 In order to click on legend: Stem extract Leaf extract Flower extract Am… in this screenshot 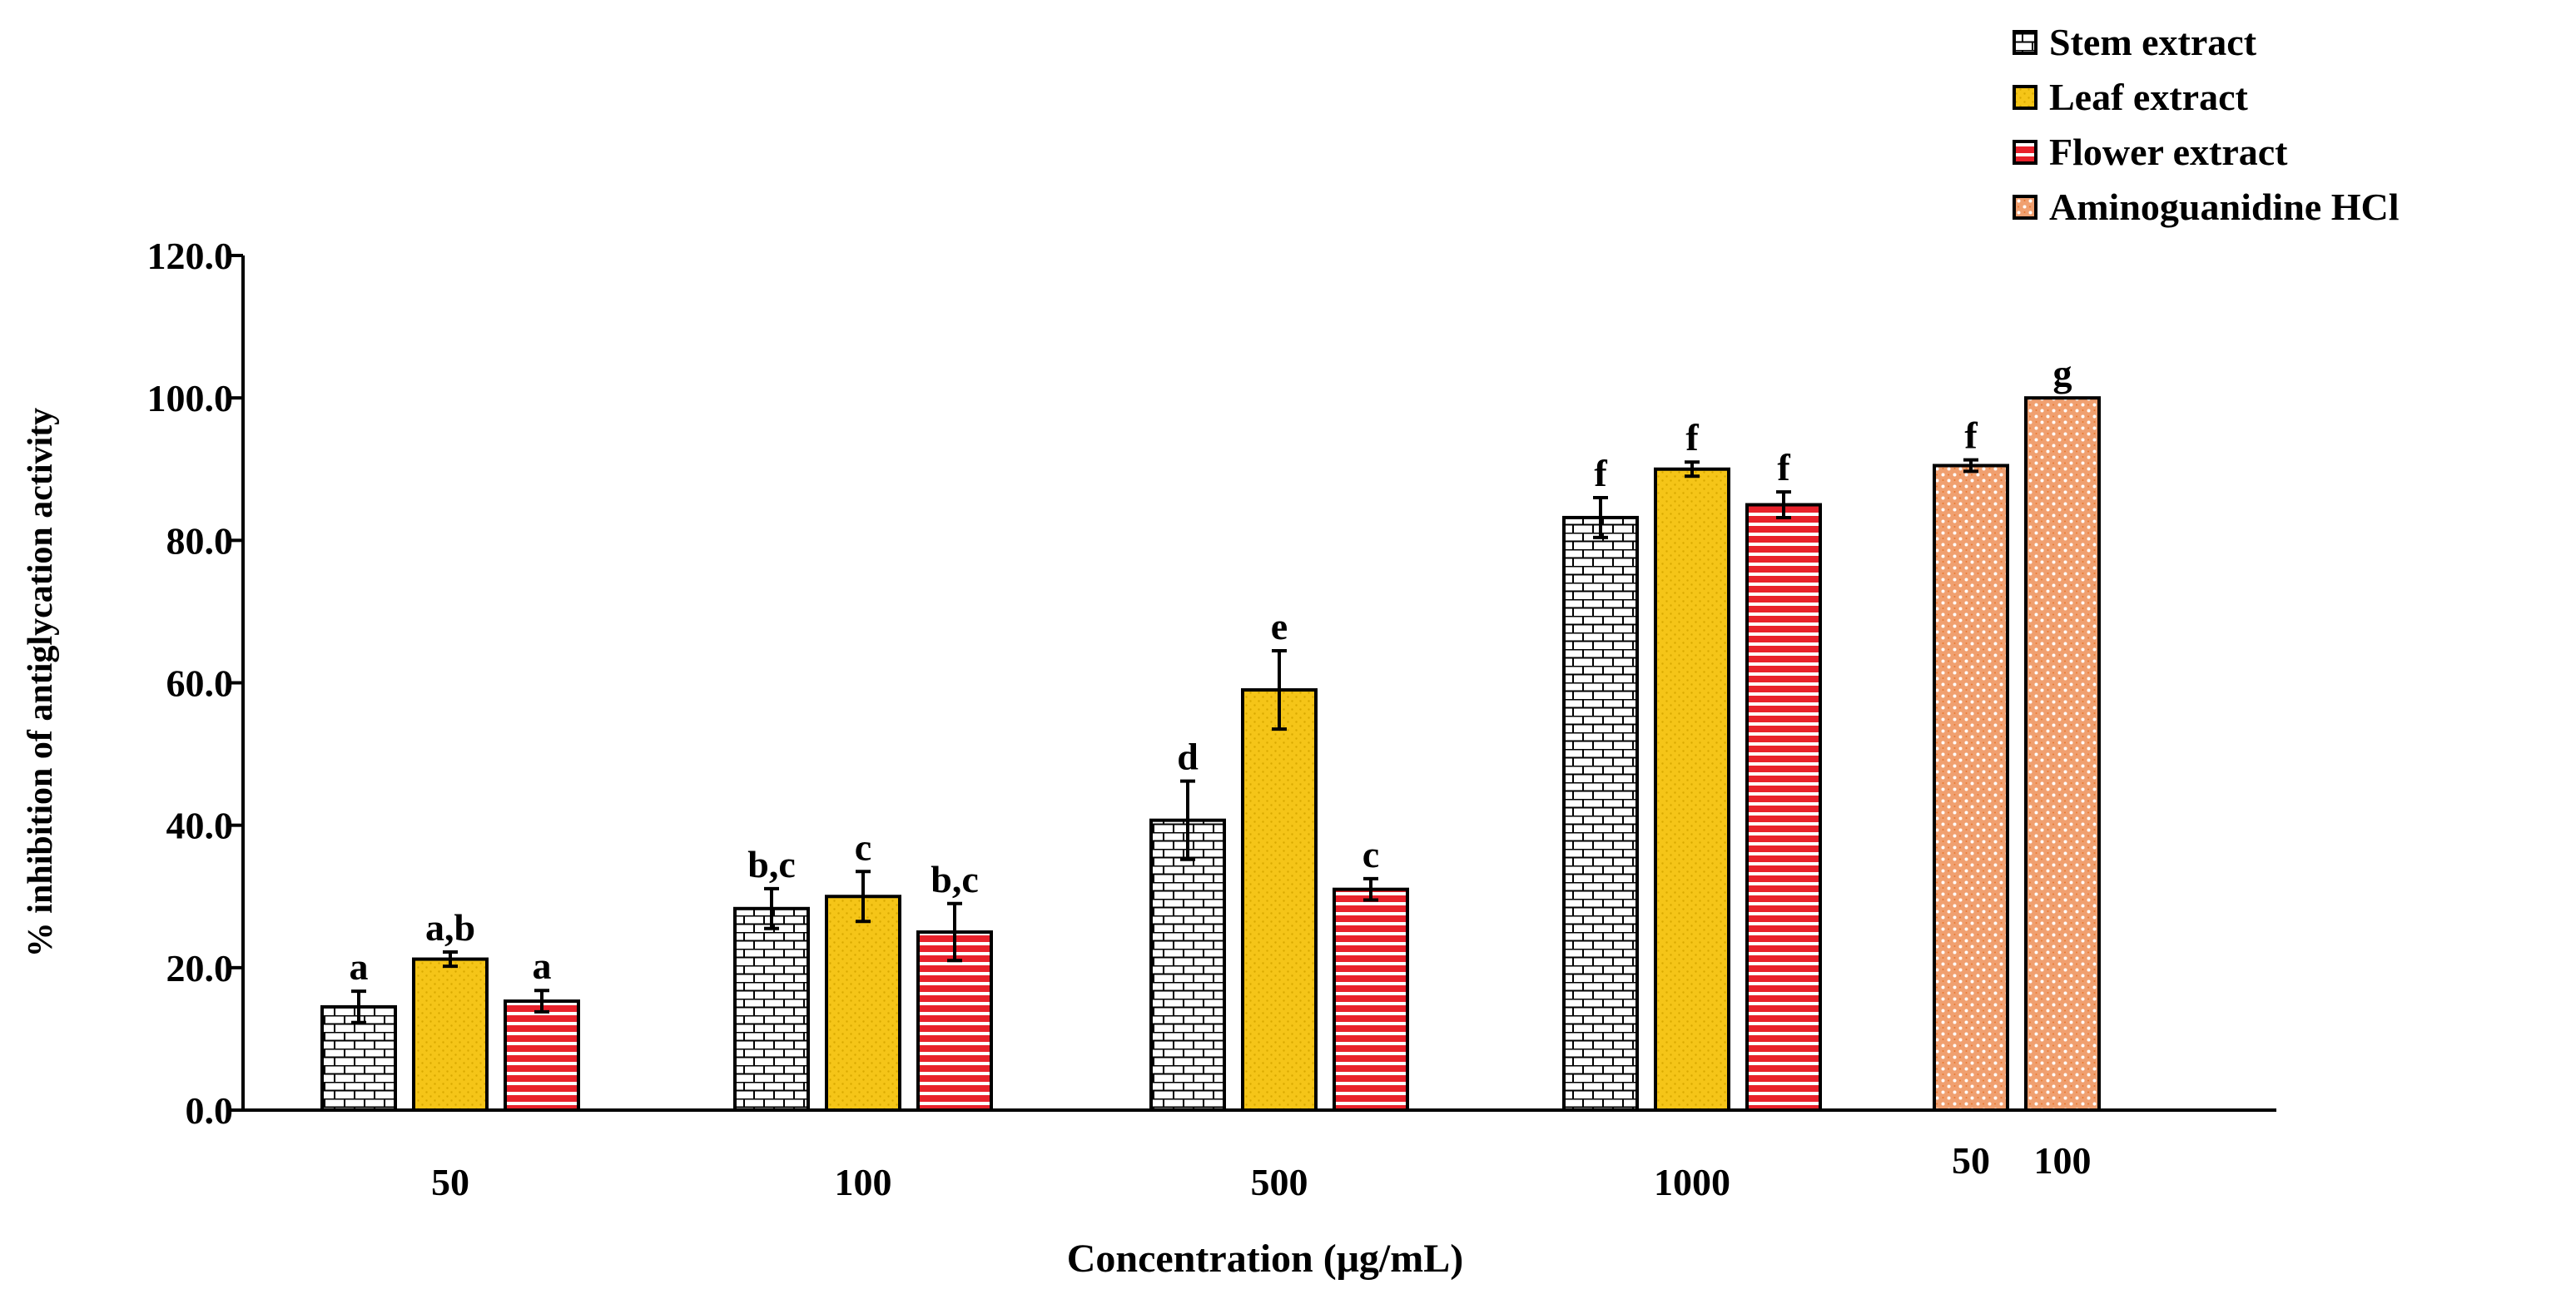, I will do `click(2206, 124)`.